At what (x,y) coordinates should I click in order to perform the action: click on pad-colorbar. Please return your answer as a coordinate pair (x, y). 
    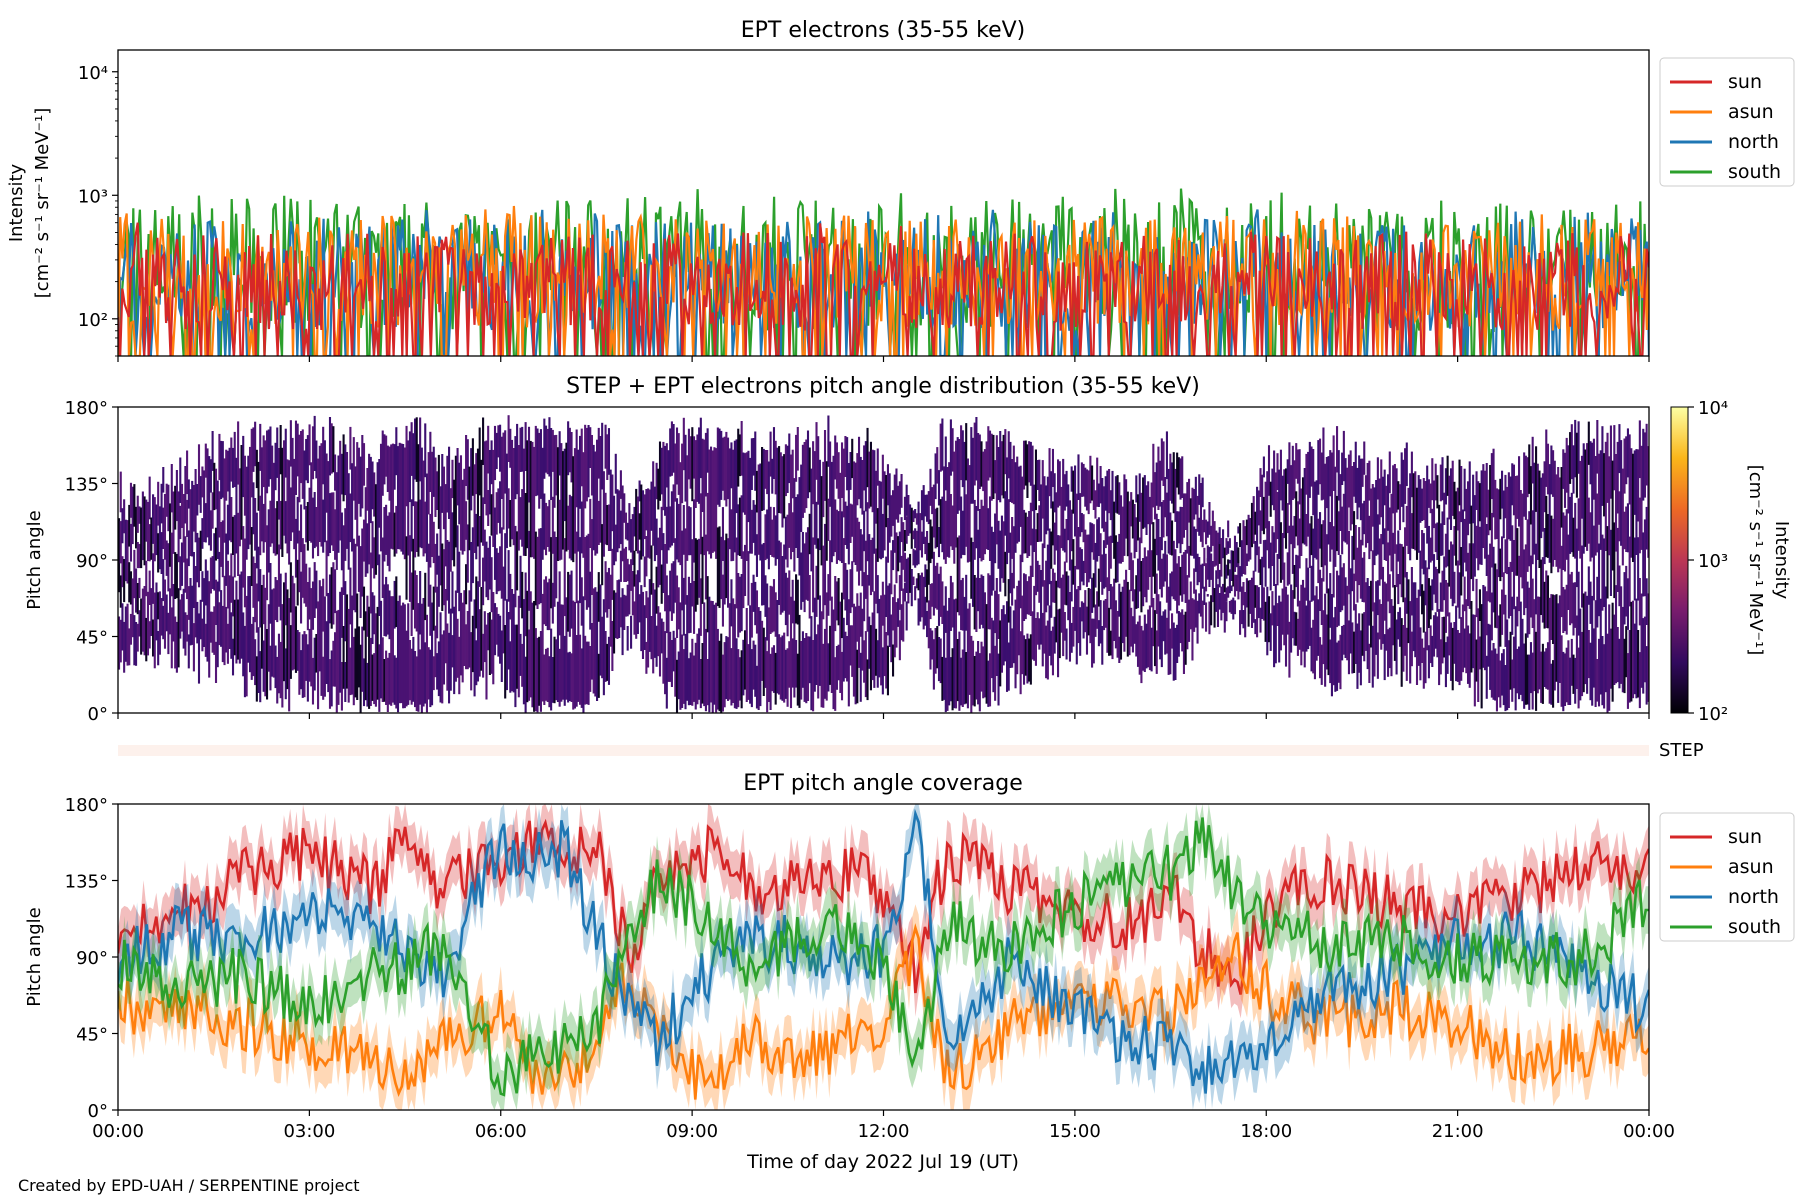
    Looking at the image, I should click on (1679, 560).